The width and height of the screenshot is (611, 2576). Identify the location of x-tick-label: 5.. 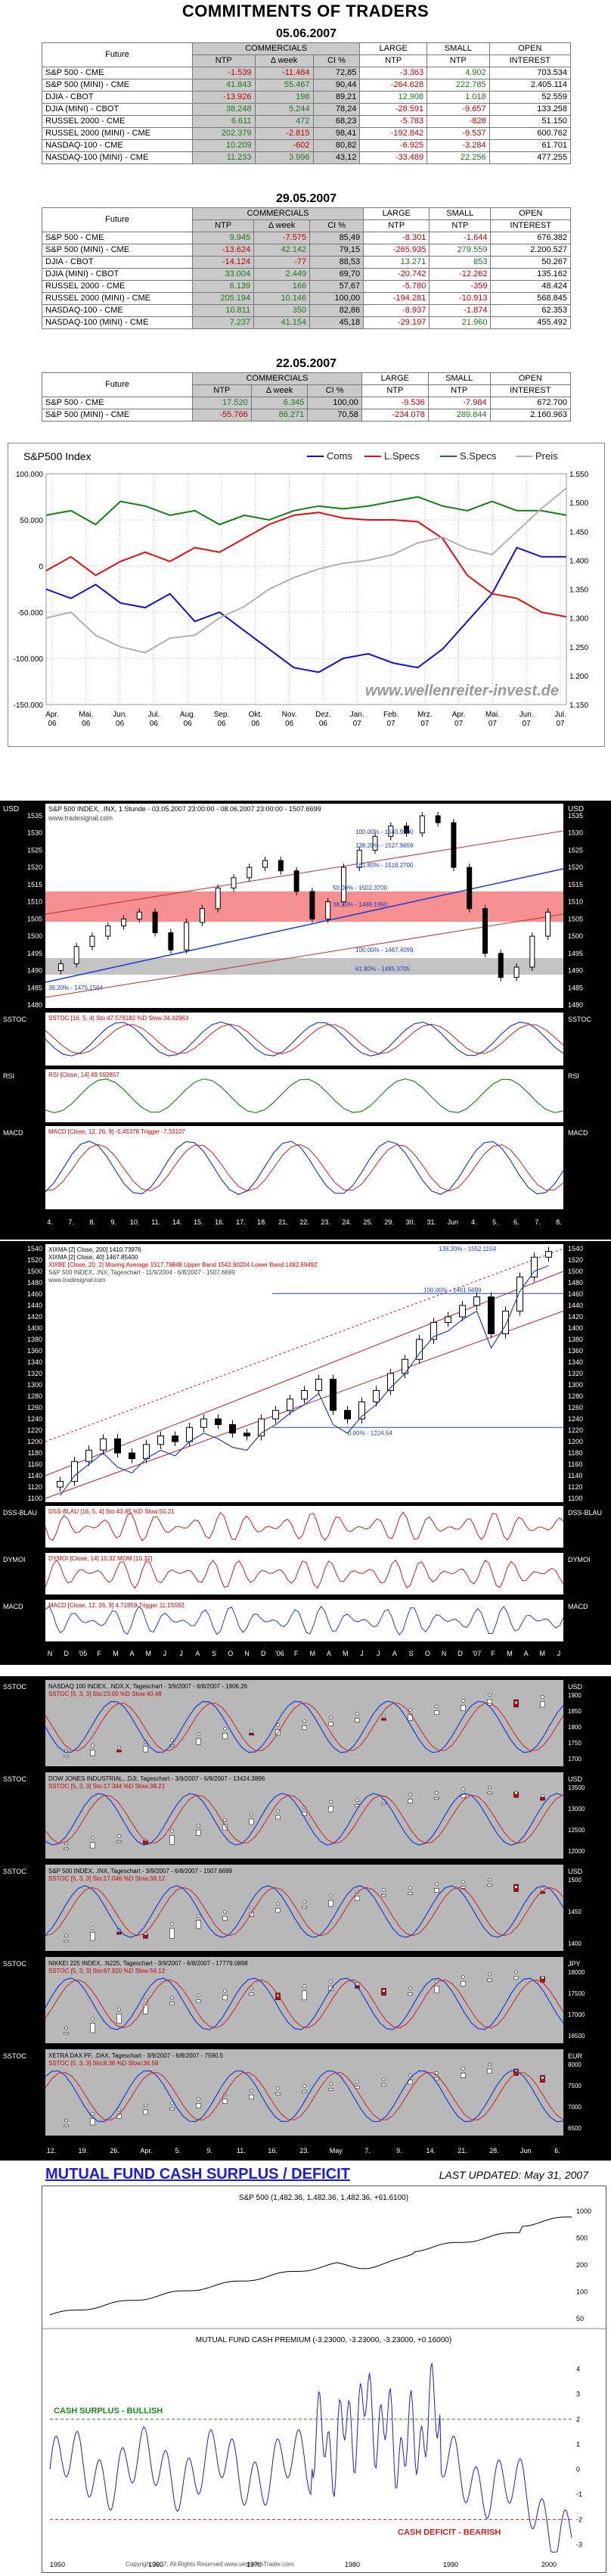
(495, 1222).